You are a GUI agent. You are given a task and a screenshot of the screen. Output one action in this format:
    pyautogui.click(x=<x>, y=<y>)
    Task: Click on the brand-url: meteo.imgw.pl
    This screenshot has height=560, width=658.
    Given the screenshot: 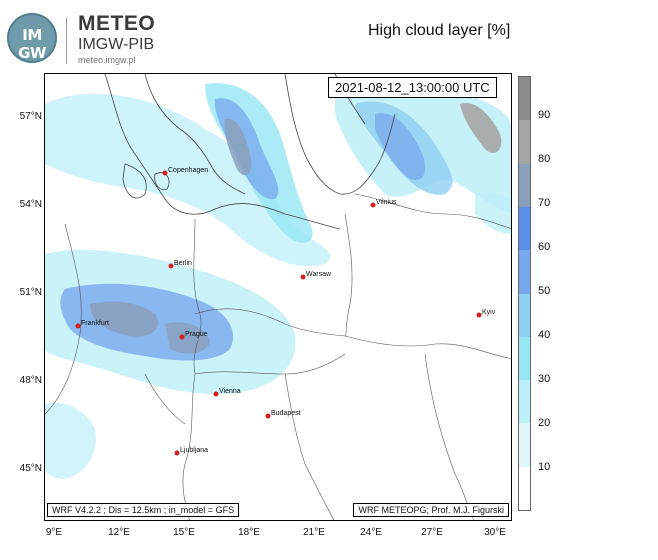 What is the action you would take?
    pyautogui.click(x=107, y=60)
    